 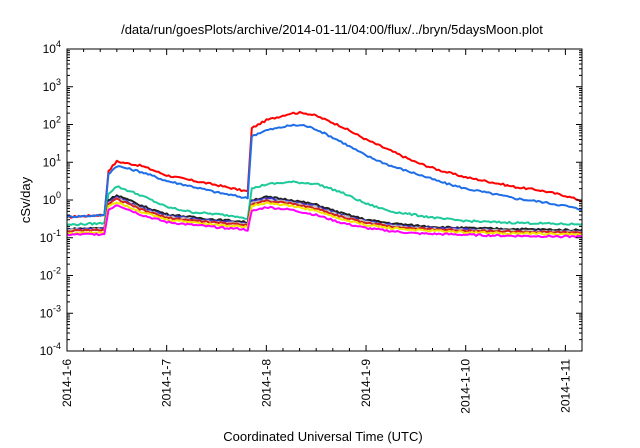 I want to click on y-tick-label: 10⁻⁴, so click(x=50, y=349).